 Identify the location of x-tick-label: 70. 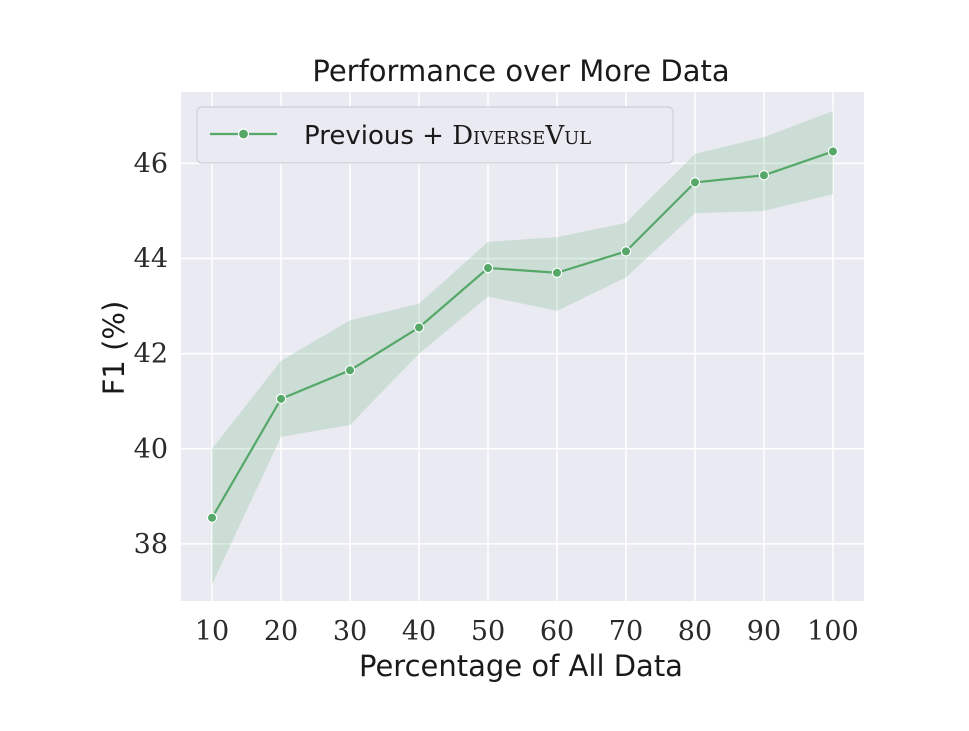
(626, 631).